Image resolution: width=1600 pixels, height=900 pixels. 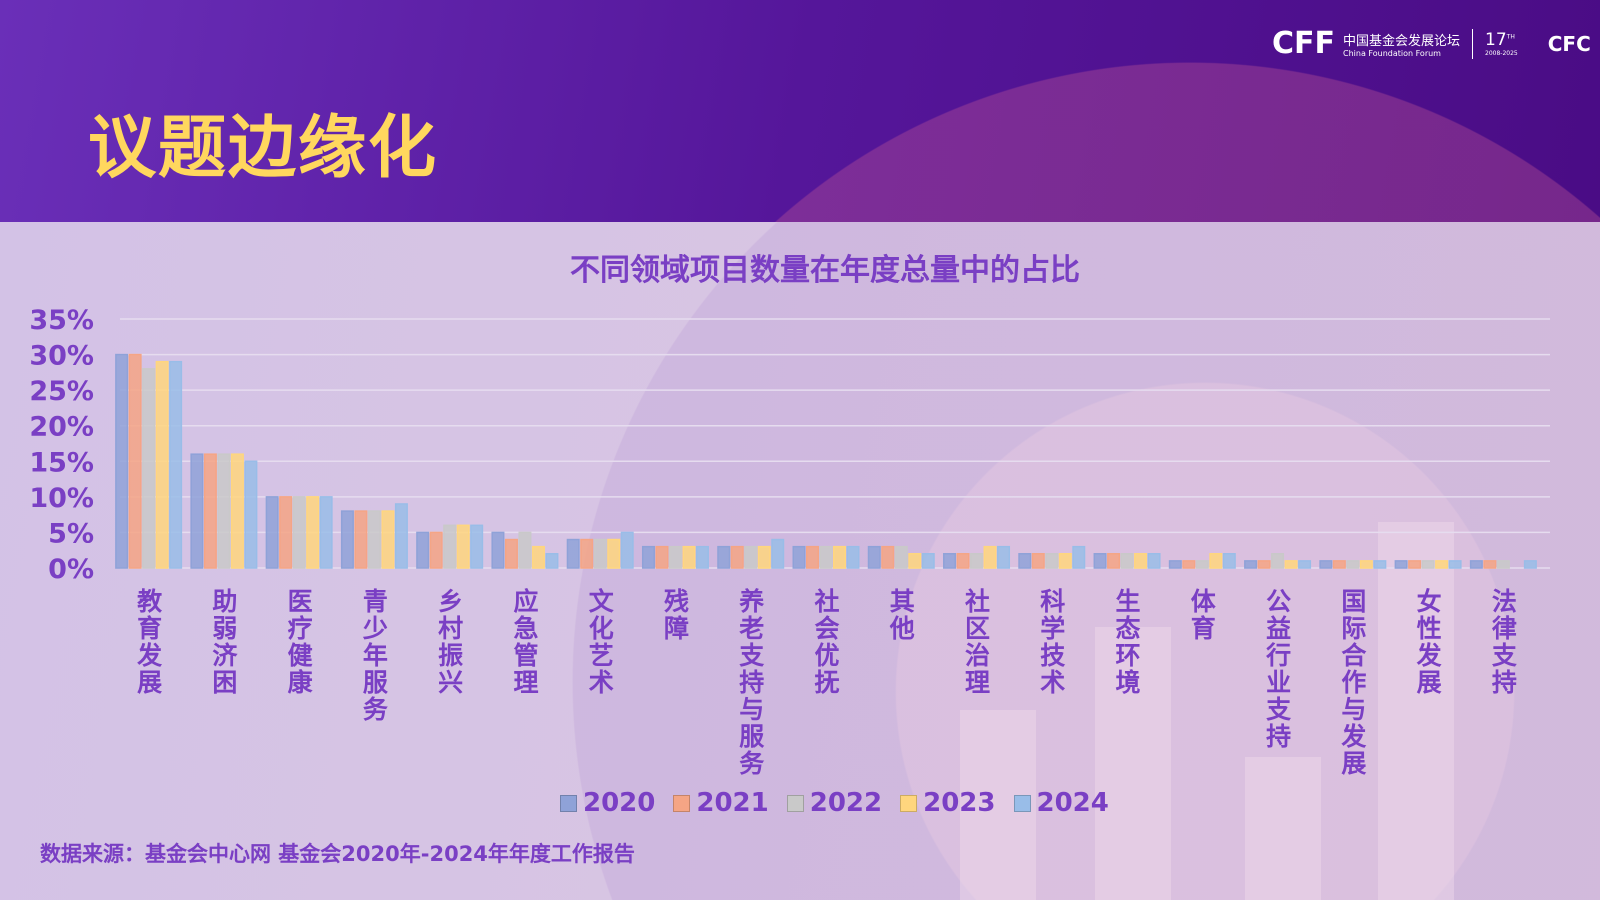 I want to click on legend-item: 2020, so click(x=607, y=803).